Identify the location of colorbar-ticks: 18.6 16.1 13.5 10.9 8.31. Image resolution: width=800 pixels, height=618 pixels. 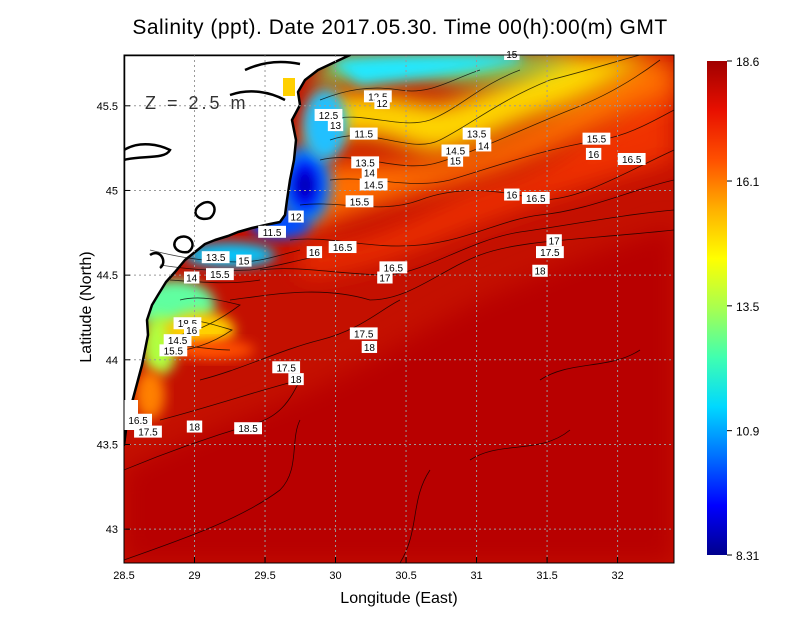
(743, 309).